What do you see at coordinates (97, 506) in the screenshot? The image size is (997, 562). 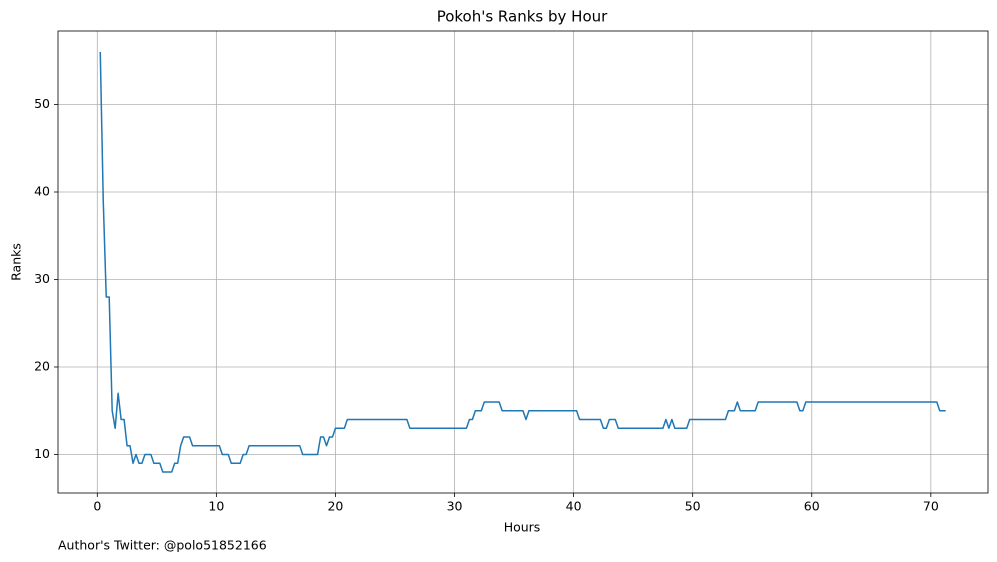 I see `x-tick-label: 0` at bounding box center [97, 506].